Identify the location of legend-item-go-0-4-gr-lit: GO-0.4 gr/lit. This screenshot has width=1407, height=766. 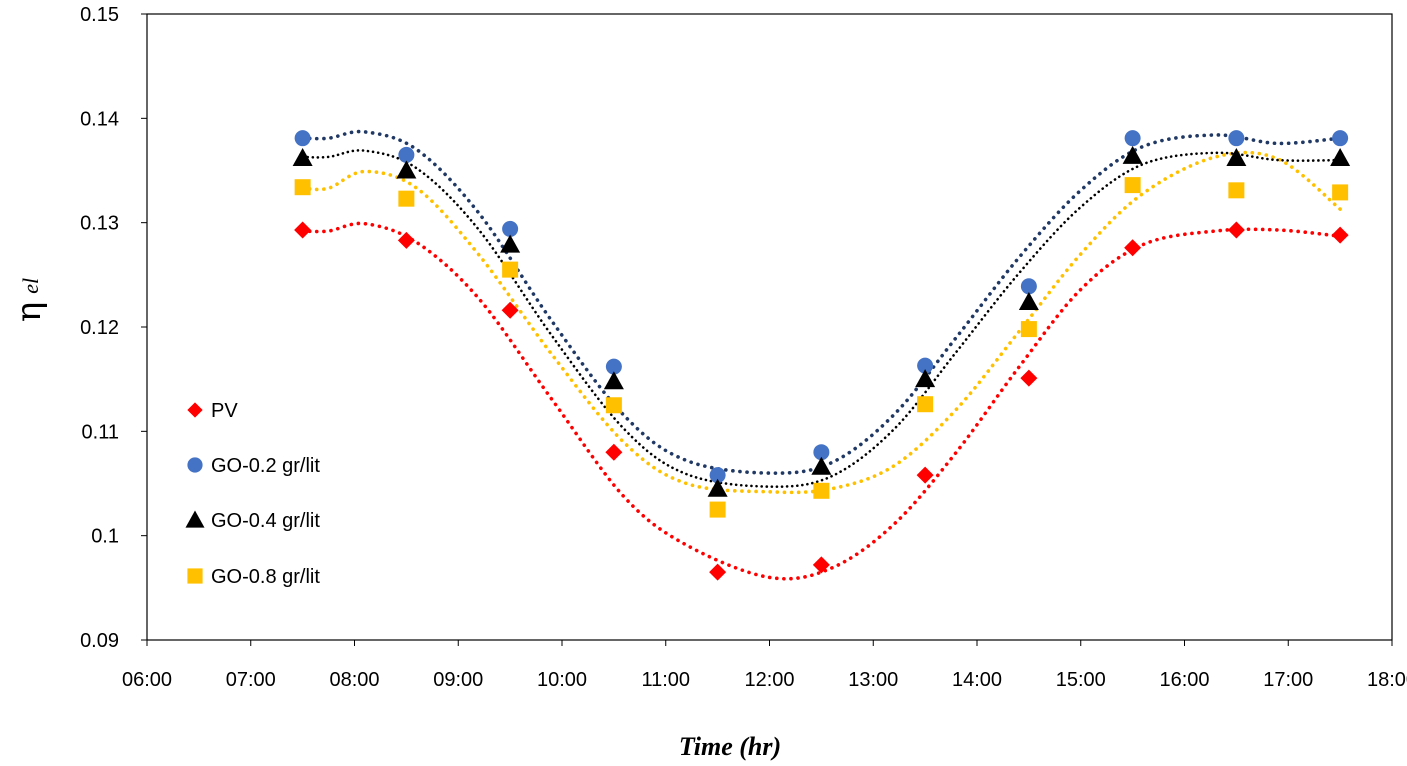
(252, 521).